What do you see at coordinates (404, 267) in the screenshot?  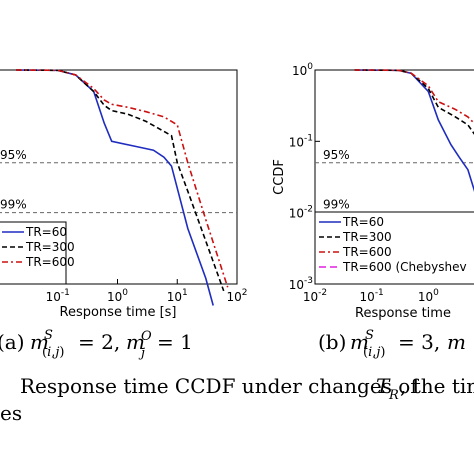 I see `chart-b-legend-label-3: TR=600 (Chebyshev` at bounding box center [404, 267].